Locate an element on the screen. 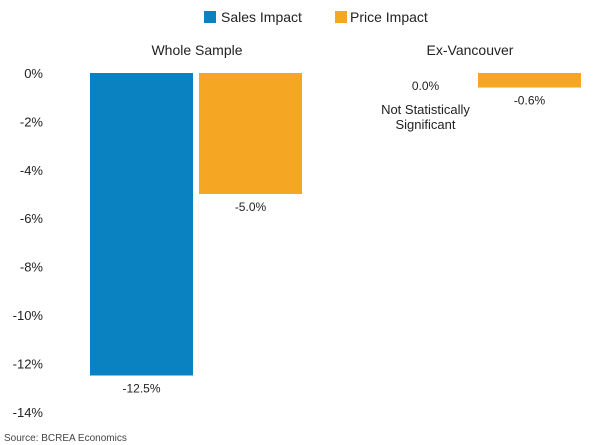  y-tick-label: 0% is located at coordinates (33, 73).